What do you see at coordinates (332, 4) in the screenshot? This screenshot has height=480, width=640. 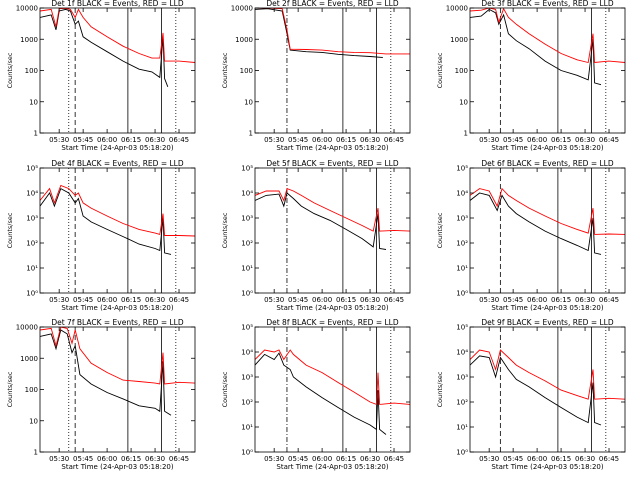 I see `chart-title: Det 2f BLACK = Events, RED = LLD` at bounding box center [332, 4].